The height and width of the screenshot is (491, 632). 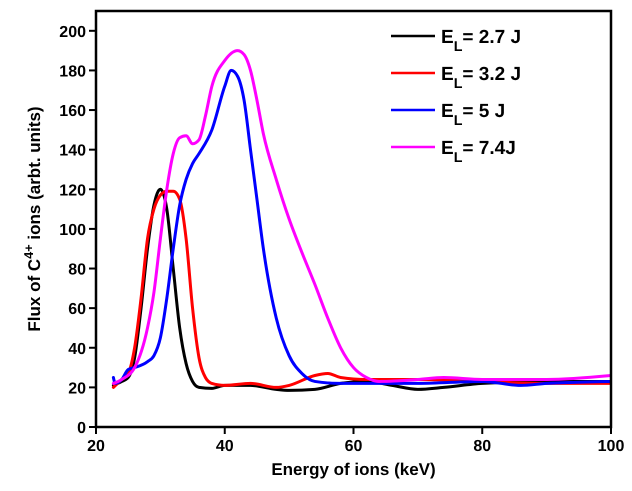 What do you see at coordinates (478, 152) in the screenshot?
I see `legend-label: E$_{L}$= 7.4J` at bounding box center [478, 152].